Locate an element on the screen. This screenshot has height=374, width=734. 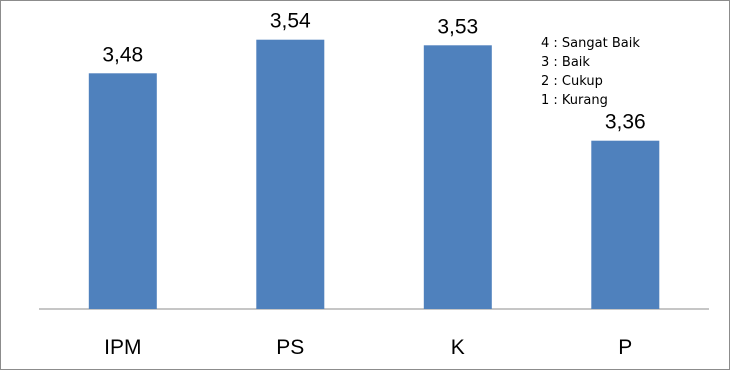
bar-k is located at coordinates (457, 177).